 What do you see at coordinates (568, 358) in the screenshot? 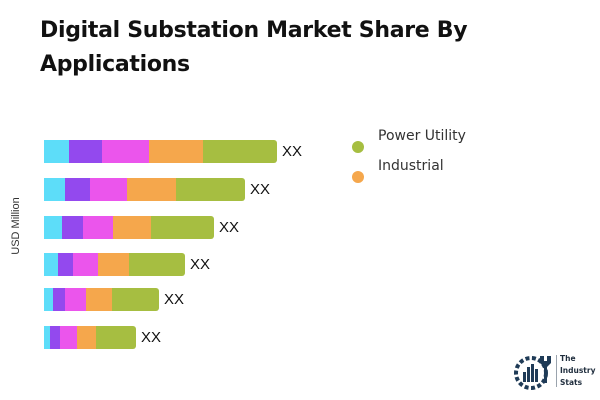
I see `logo-line-1: The` at bounding box center [568, 358].